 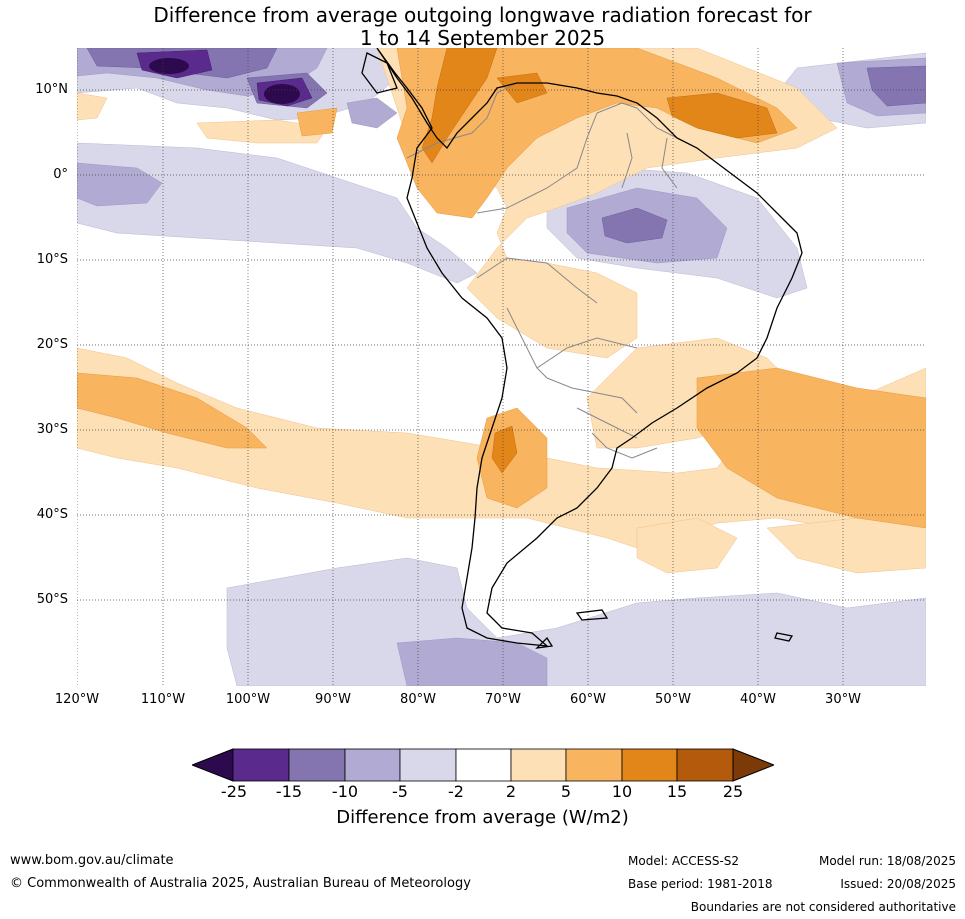 What do you see at coordinates (753, 765) in the screenshot?
I see `colorbar-max-triangle` at bounding box center [753, 765].